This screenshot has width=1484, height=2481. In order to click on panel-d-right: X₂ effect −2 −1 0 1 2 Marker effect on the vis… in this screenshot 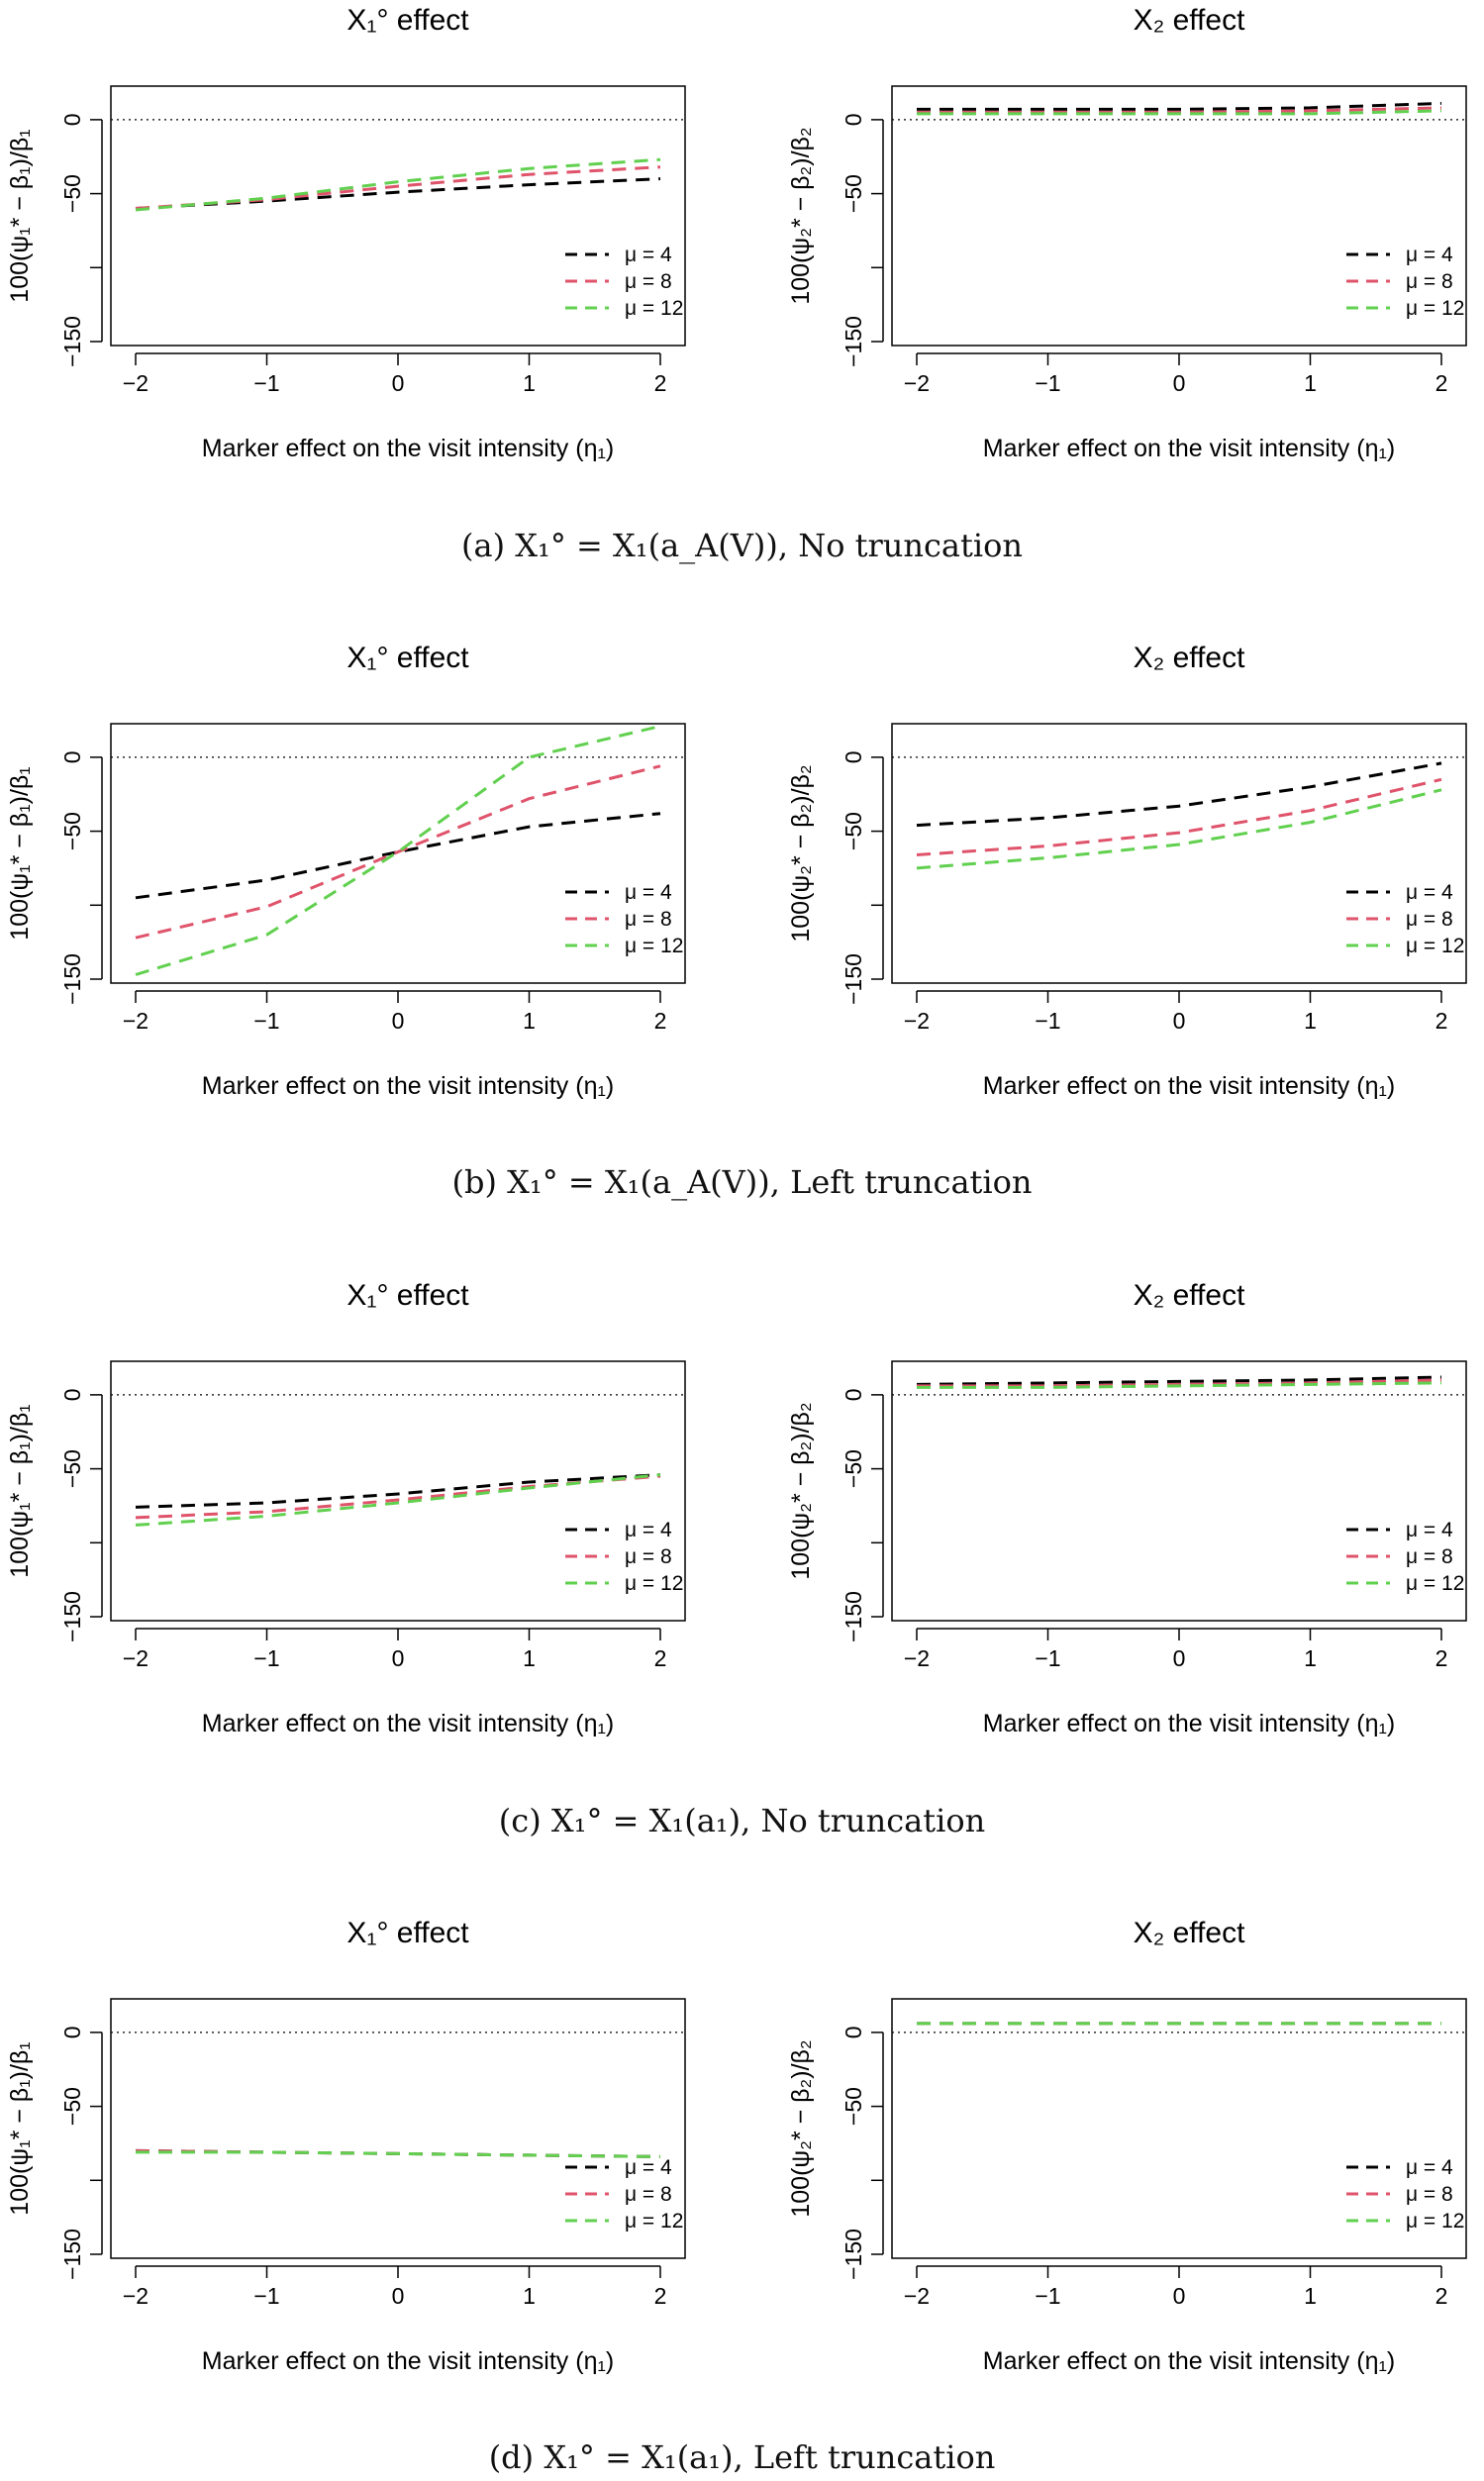, I will do `click(1127, 2146)`.